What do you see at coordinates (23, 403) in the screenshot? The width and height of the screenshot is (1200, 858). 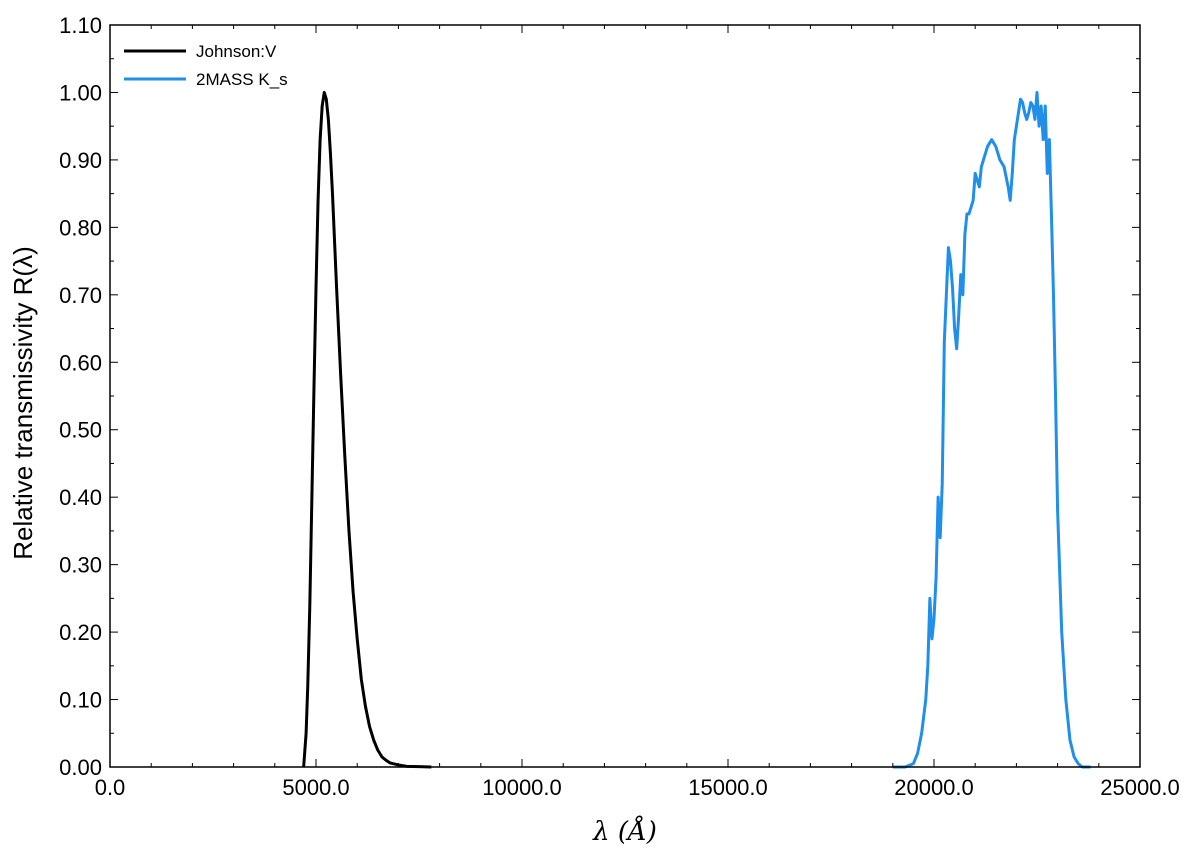 I see `y-axis-title: Relative transmissivity R(λ)` at bounding box center [23, 403].